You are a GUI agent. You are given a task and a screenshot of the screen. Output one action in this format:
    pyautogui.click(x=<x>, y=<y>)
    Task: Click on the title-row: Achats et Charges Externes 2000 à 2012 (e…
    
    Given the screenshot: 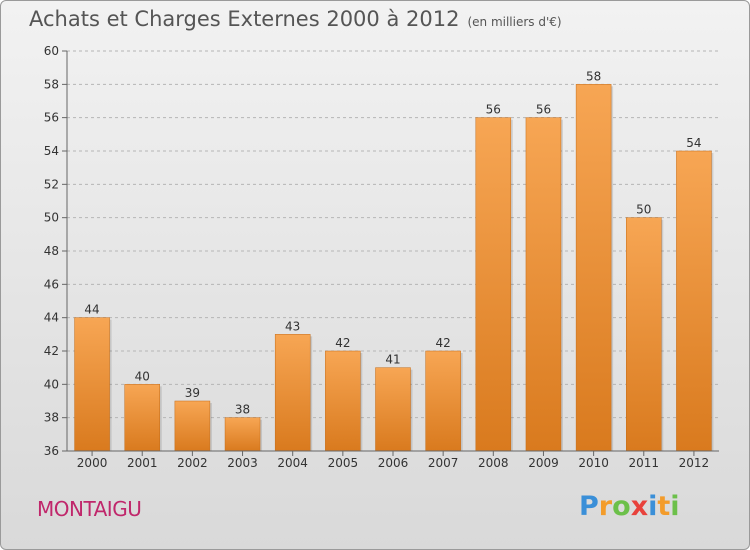 What is the action you would take?
    pyautogui.click(x=295, y=19)
    